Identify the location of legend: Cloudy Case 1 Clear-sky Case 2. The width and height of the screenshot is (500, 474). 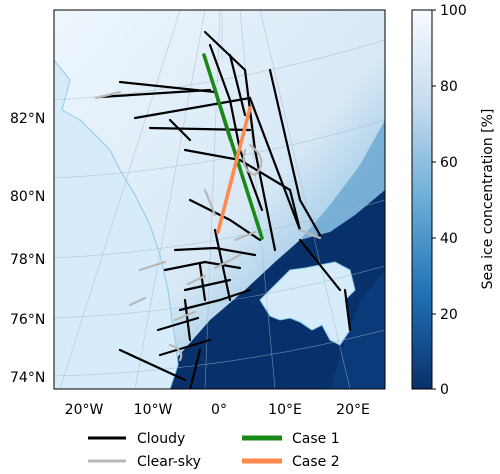
(214, 450).